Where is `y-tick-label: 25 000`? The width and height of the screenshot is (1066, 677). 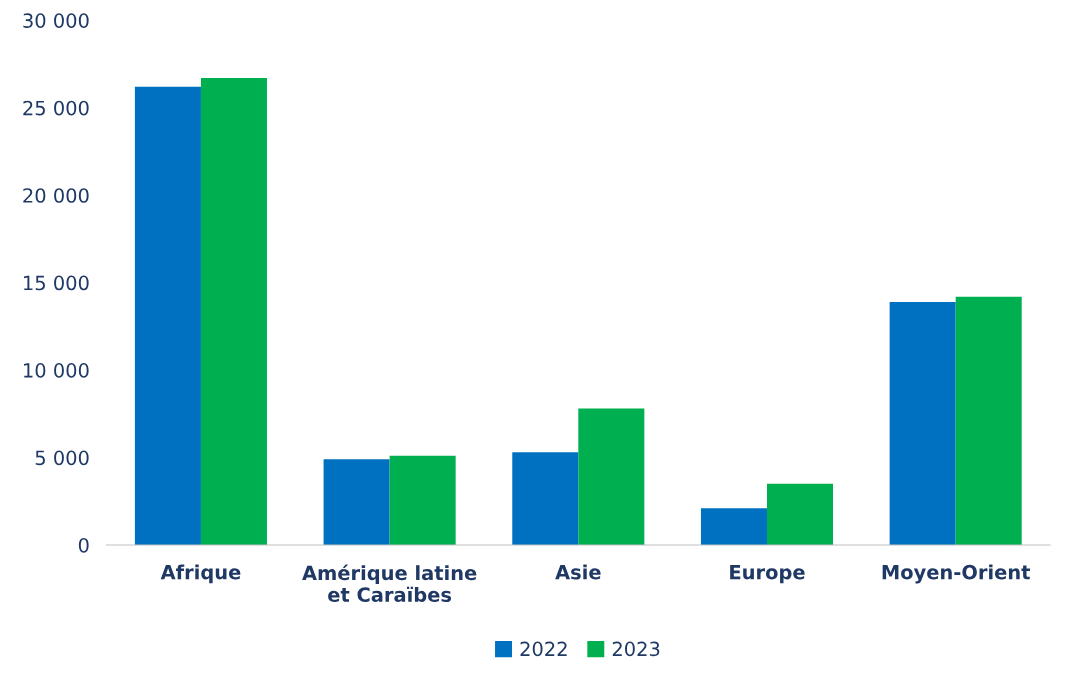
y-tick-label: 25 000 is located at coordinates (56, 108).